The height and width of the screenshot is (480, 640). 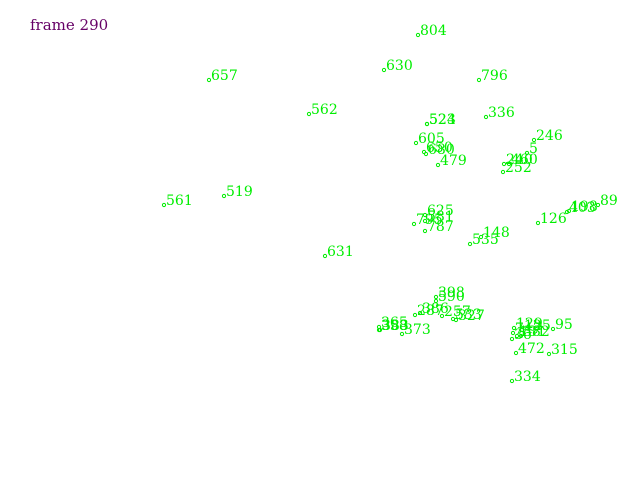 I want to click on point-252: 252, so click(x=516, y=168).